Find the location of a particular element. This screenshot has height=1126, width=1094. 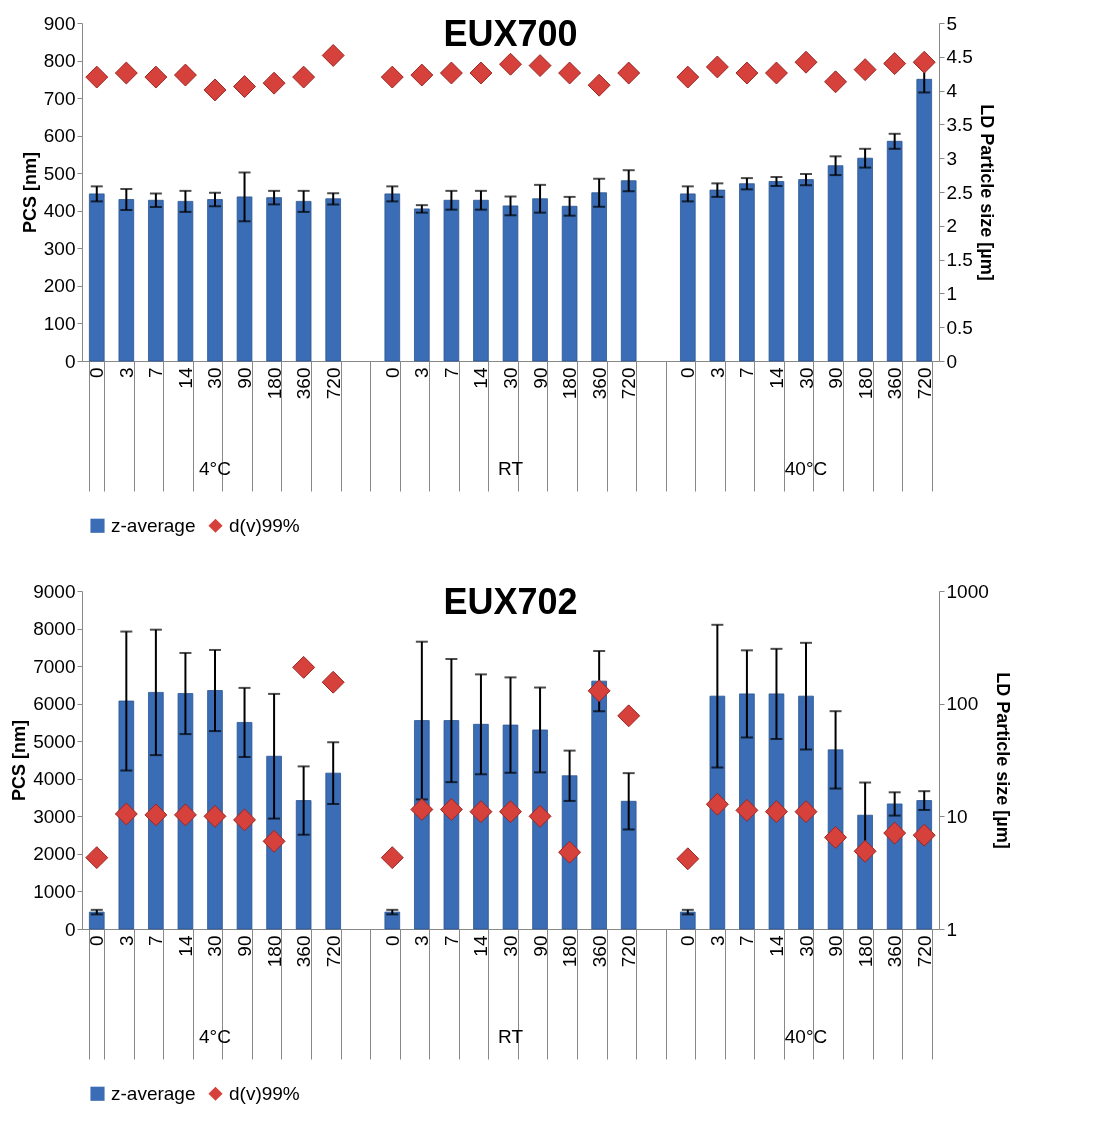

legend-label: d(v)99% is located at coordinates (264, 525).